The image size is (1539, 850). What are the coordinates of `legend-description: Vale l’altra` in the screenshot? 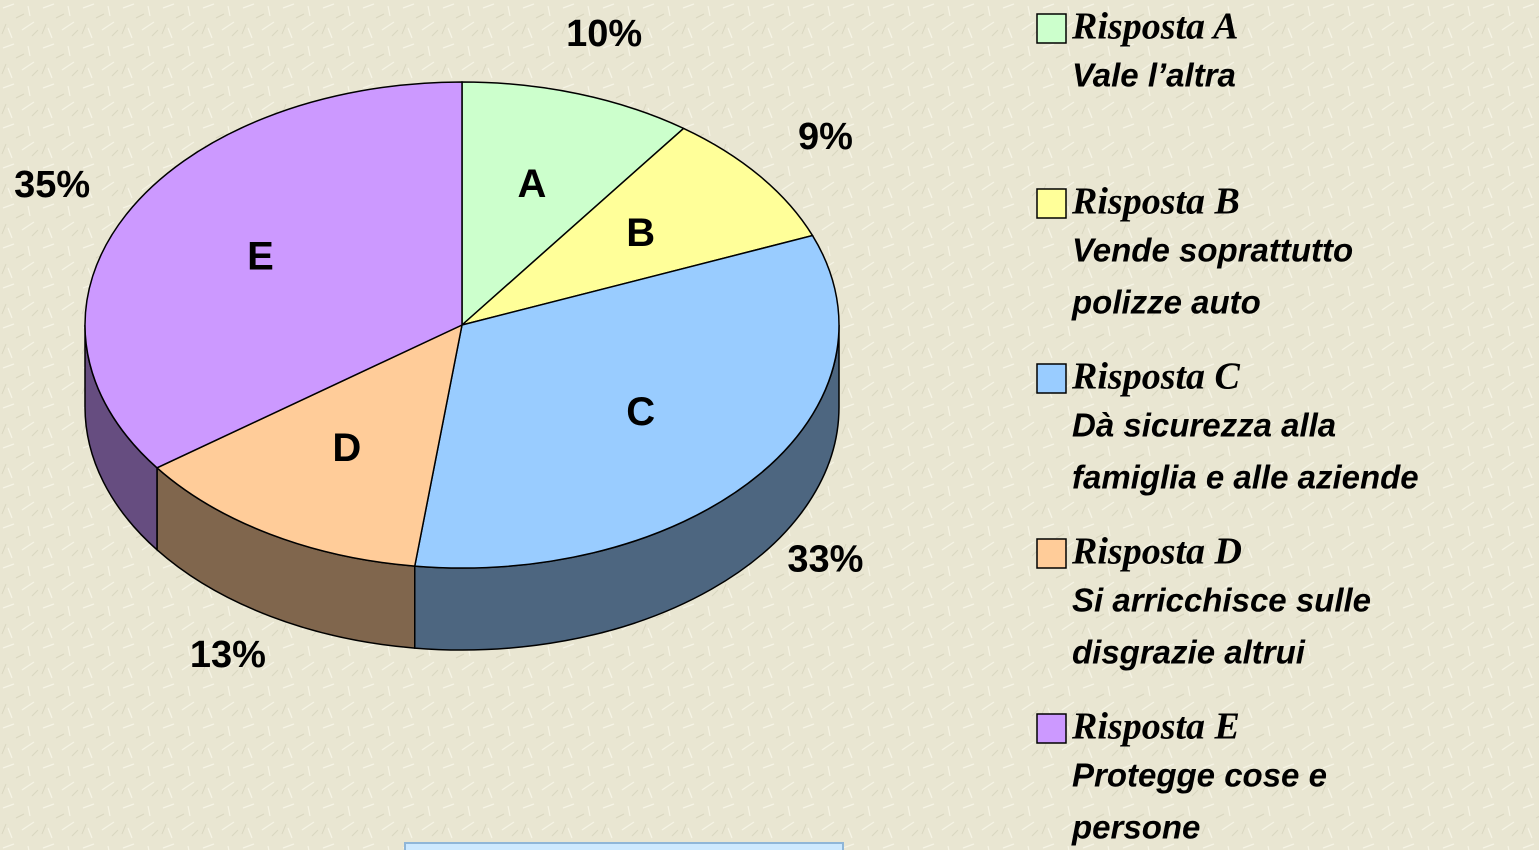 It's located at (1154, 75).